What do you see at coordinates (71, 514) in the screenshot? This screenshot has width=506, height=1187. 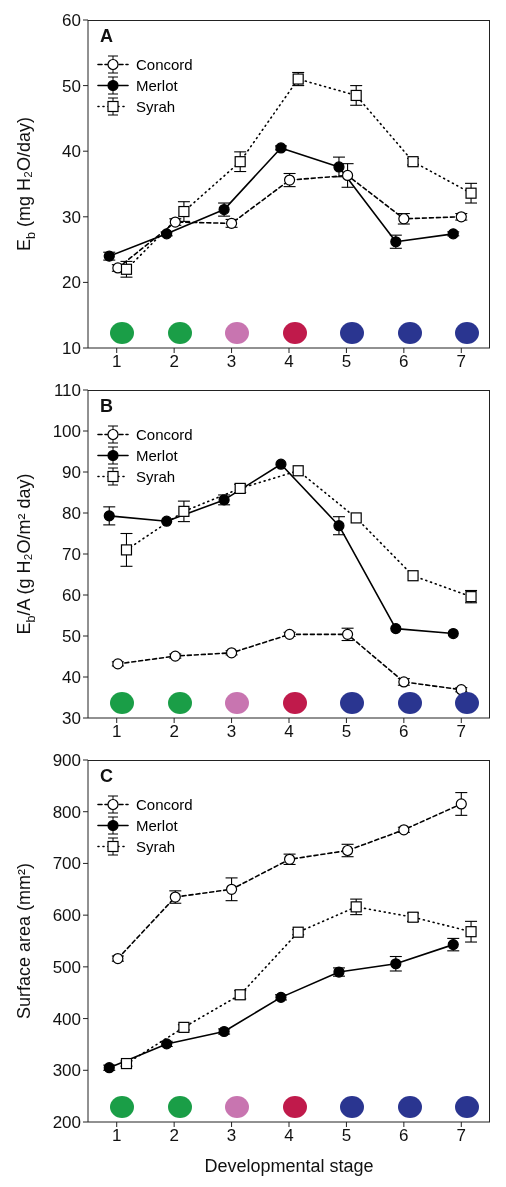 I see `y-tick-label: 80` at bounding box center [71, 514].